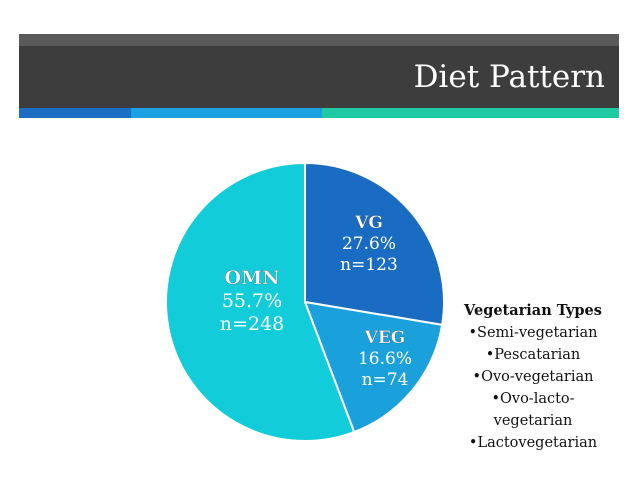  I want to click on legend-title: Vegetarian Types, so click(533, 310).